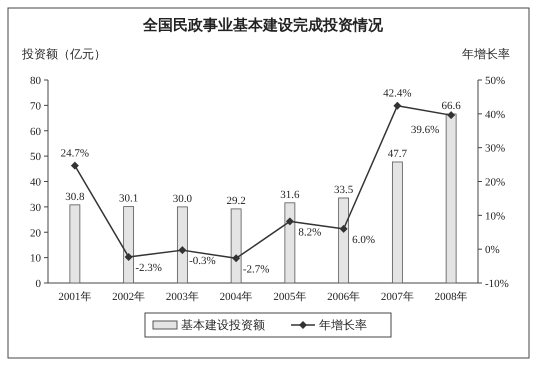  Describe the element at coordinates (148, 268) in the screenshot. I see `data-label: -2.3%` at that location.